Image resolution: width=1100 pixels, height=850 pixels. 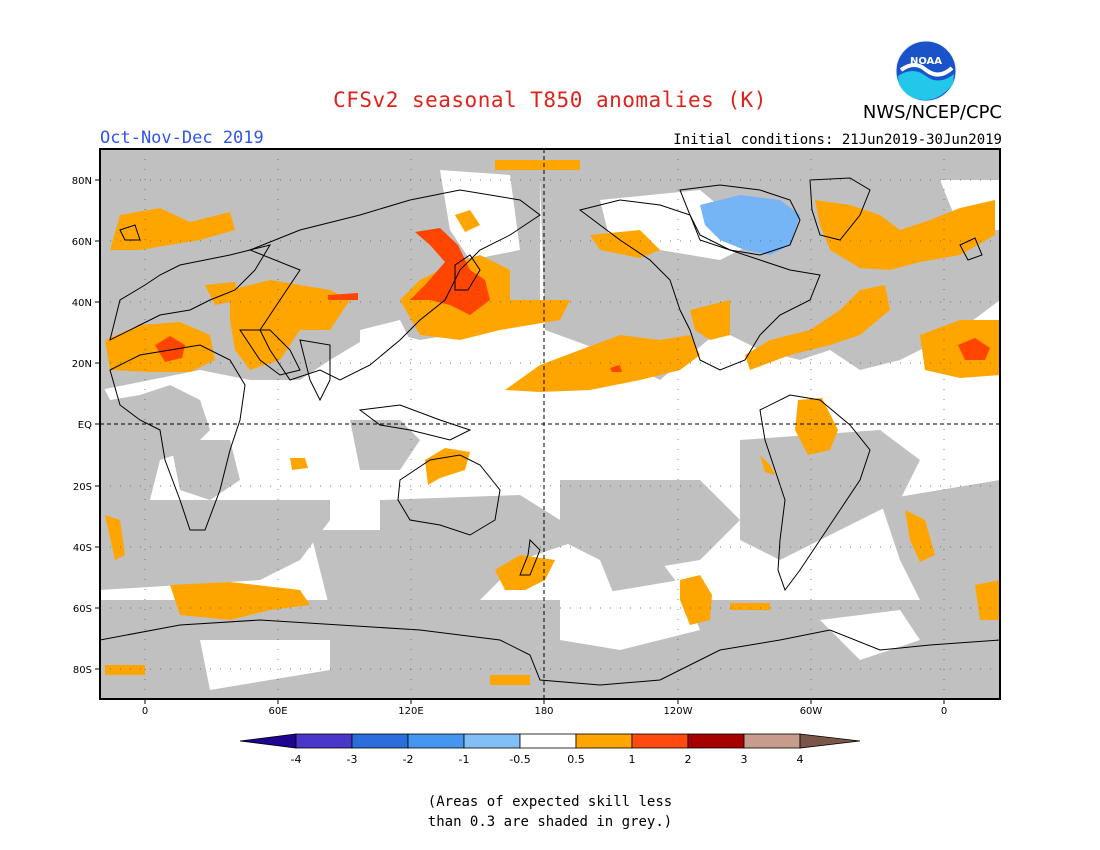 What do you see at coordinates (82, 181) in the screenshot?
I see `lat-label: 80N` at bounding box center [82, 181].